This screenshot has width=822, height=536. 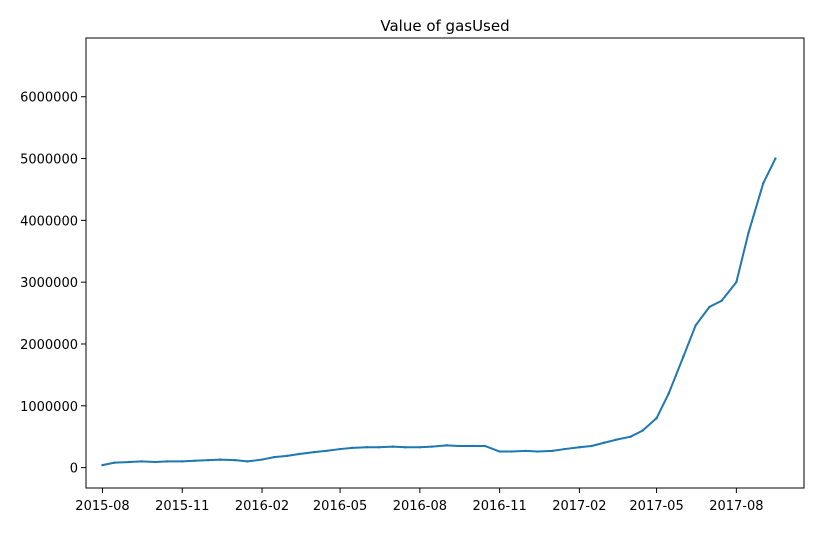 What do you see at coordinates (49, 283) in the screenshot?
I see `y-tick-label: 3000000` at bounding box center [49, 283].